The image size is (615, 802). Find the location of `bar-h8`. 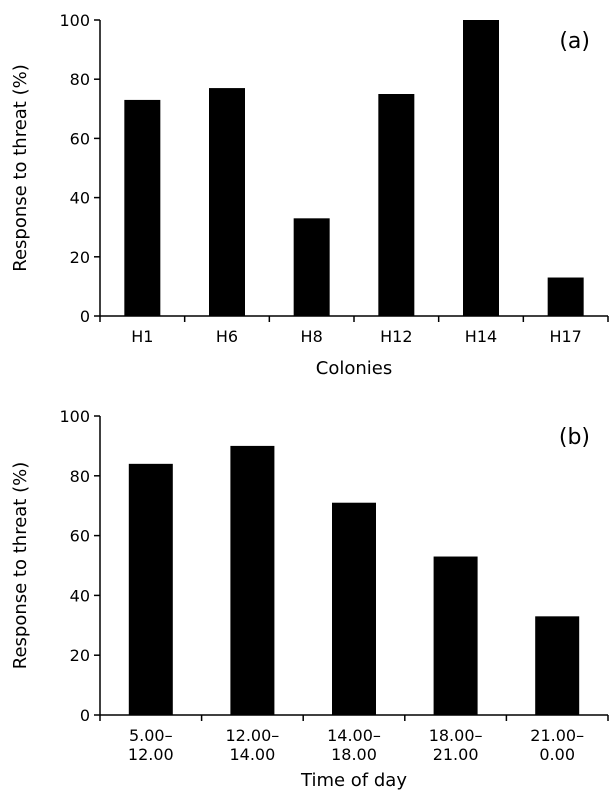

bar-h8 is located at coordinates (311, 267).